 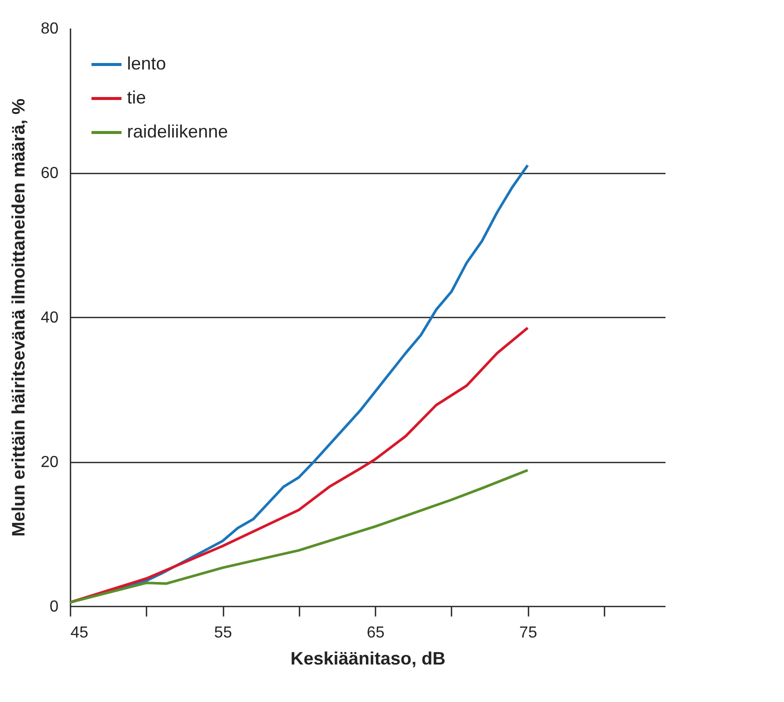 I want to click on y-tick-label: 0, so click(x=54, y=607).